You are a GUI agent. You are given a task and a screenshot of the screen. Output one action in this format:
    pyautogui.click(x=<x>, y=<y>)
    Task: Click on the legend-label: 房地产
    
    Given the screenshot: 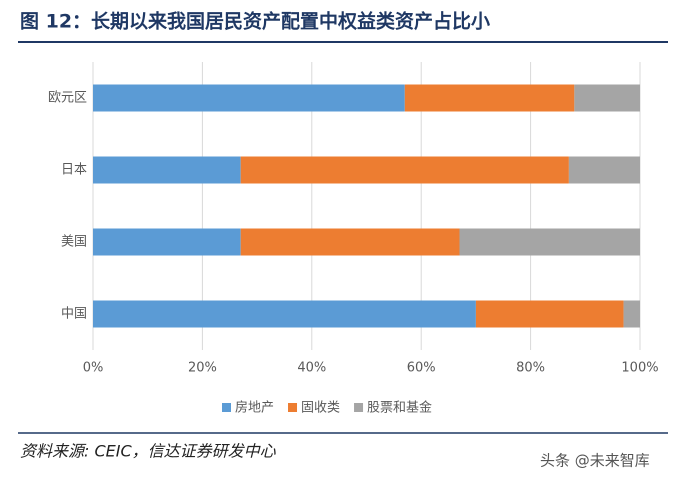 What is the action you would take?
    pyautogui.click(x=254, y=408)
    